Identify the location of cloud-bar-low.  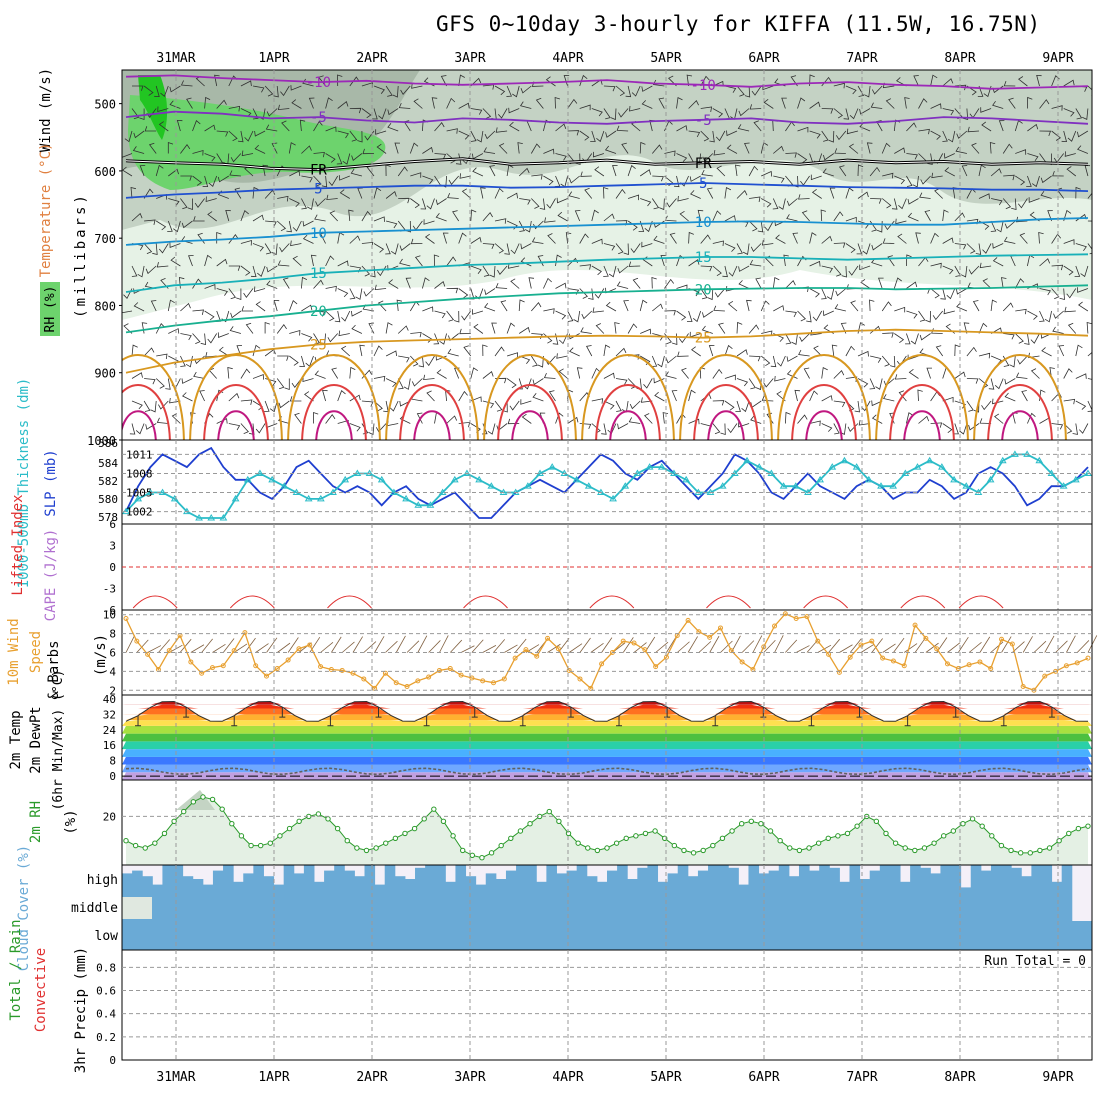
(653, 935).